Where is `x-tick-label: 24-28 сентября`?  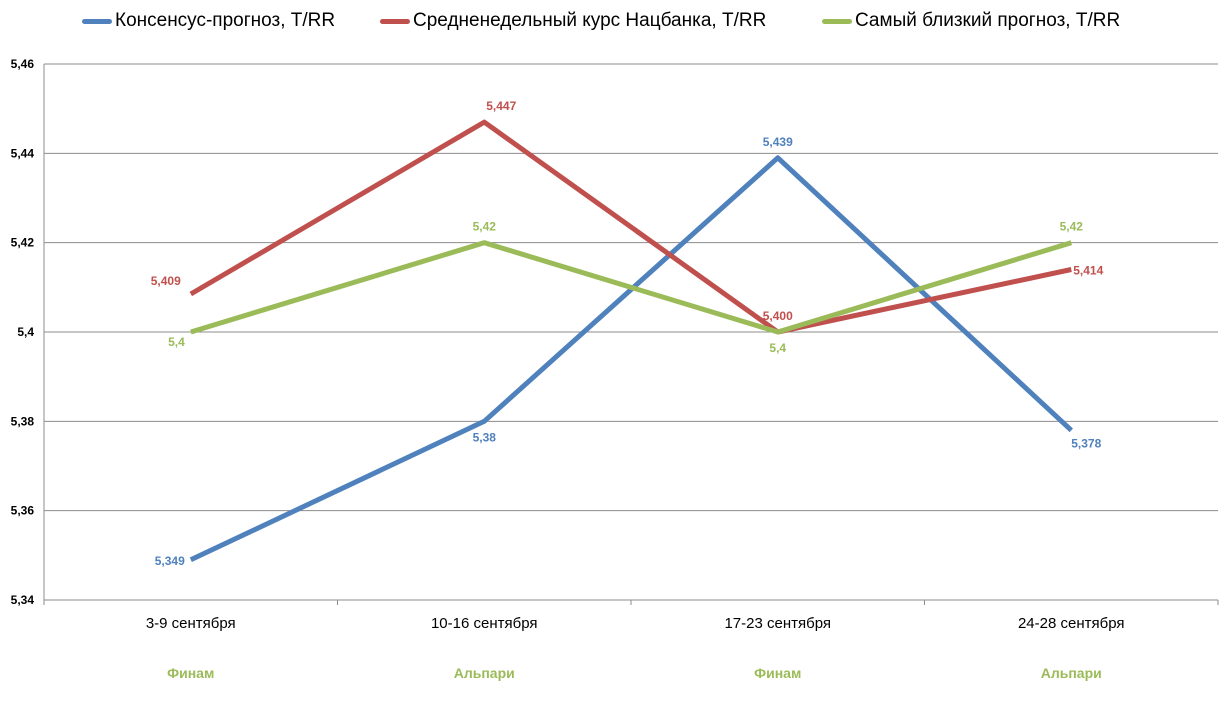 x-tick-label: 24-28 сентября is located at coordinates (1071, 623).